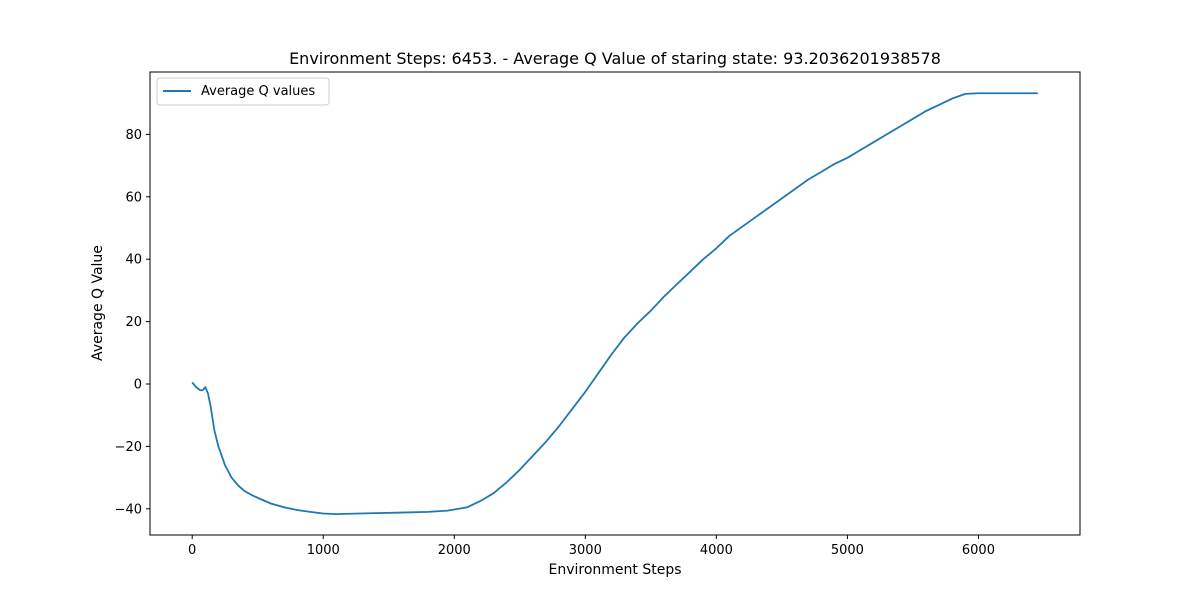 This screenshot has height=600, width=1200. I want to click on legend-label: Average Q values, so click(258, 91).